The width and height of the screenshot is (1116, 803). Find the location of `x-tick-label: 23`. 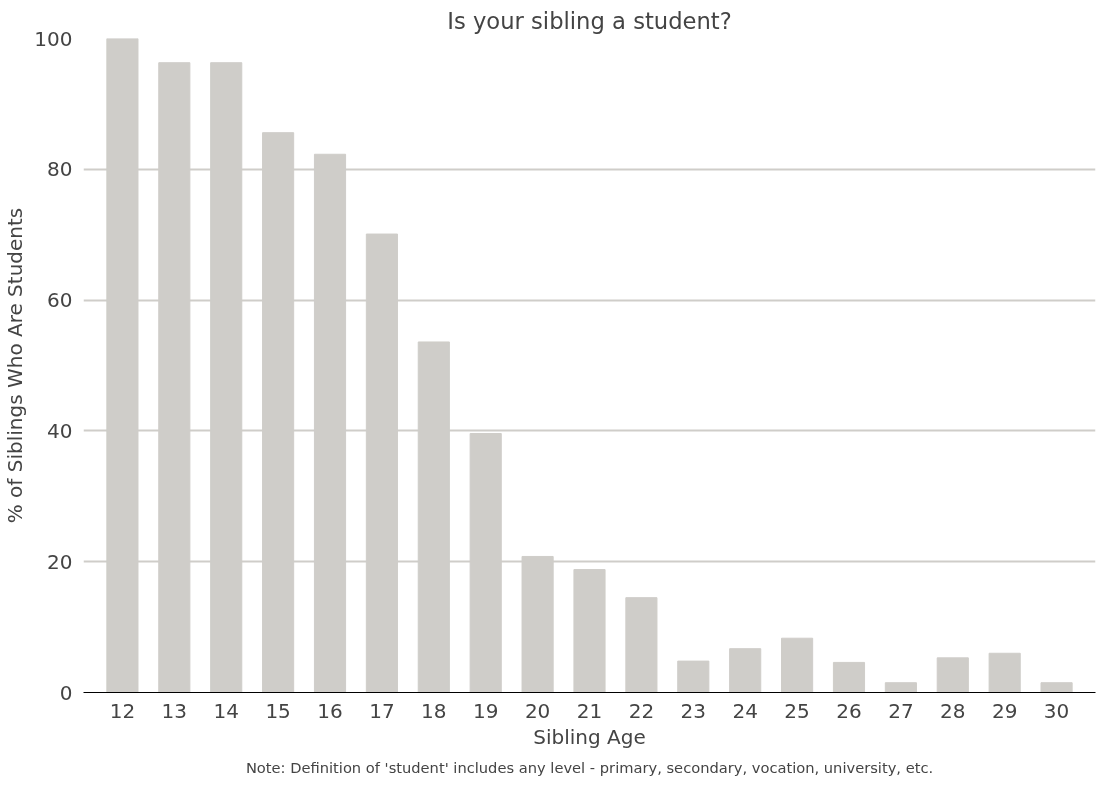

x-tick-label: 23 is located at coordinates (693, 710).